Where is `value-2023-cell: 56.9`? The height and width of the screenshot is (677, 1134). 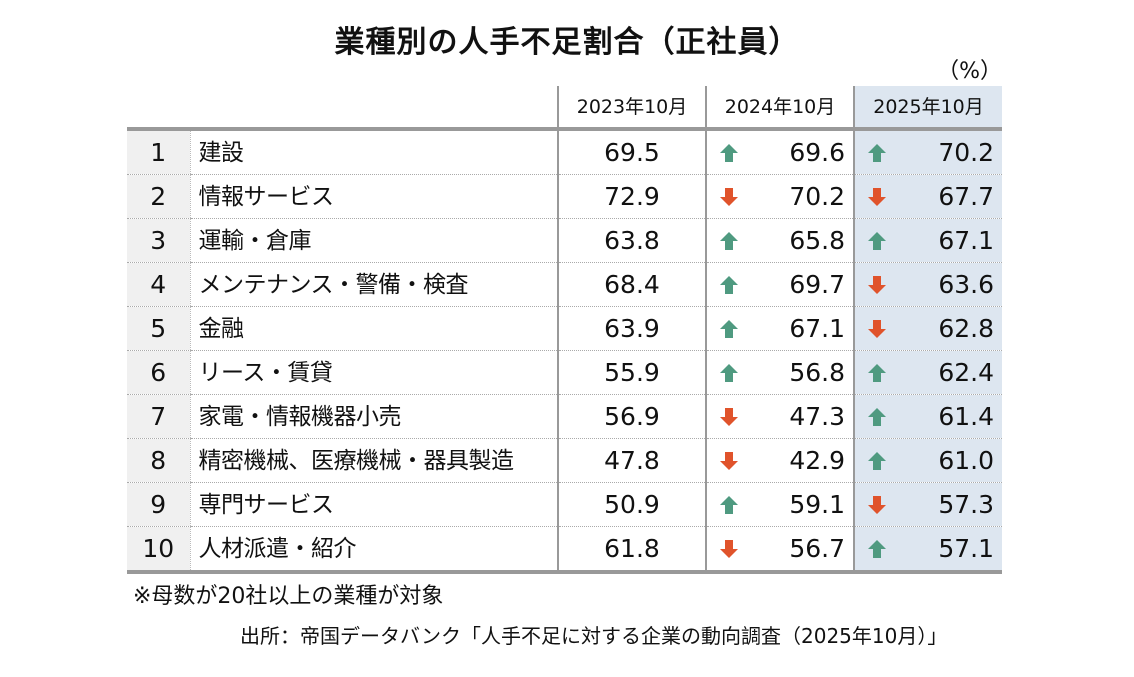
value-2023-cell: 56.9 is located at coordinates (631, 416).